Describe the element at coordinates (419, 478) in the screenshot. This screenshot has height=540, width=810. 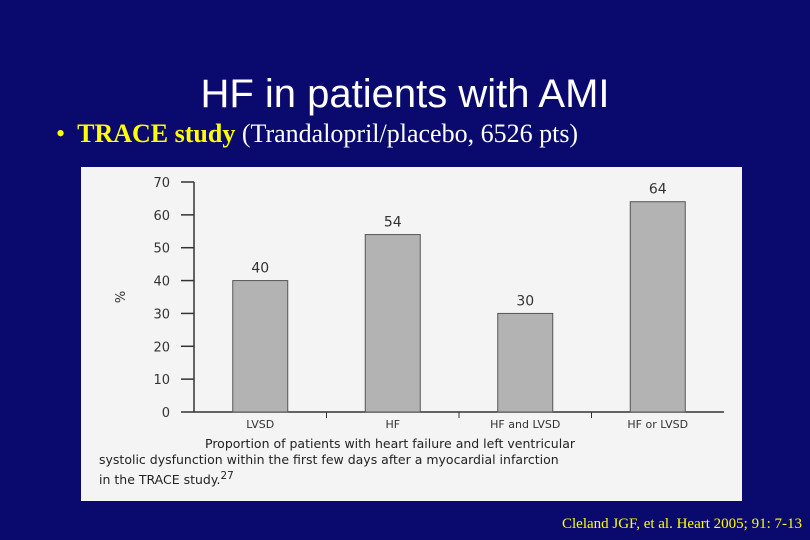
I see `caption-line-3: in the TRACE study.27` at that location.